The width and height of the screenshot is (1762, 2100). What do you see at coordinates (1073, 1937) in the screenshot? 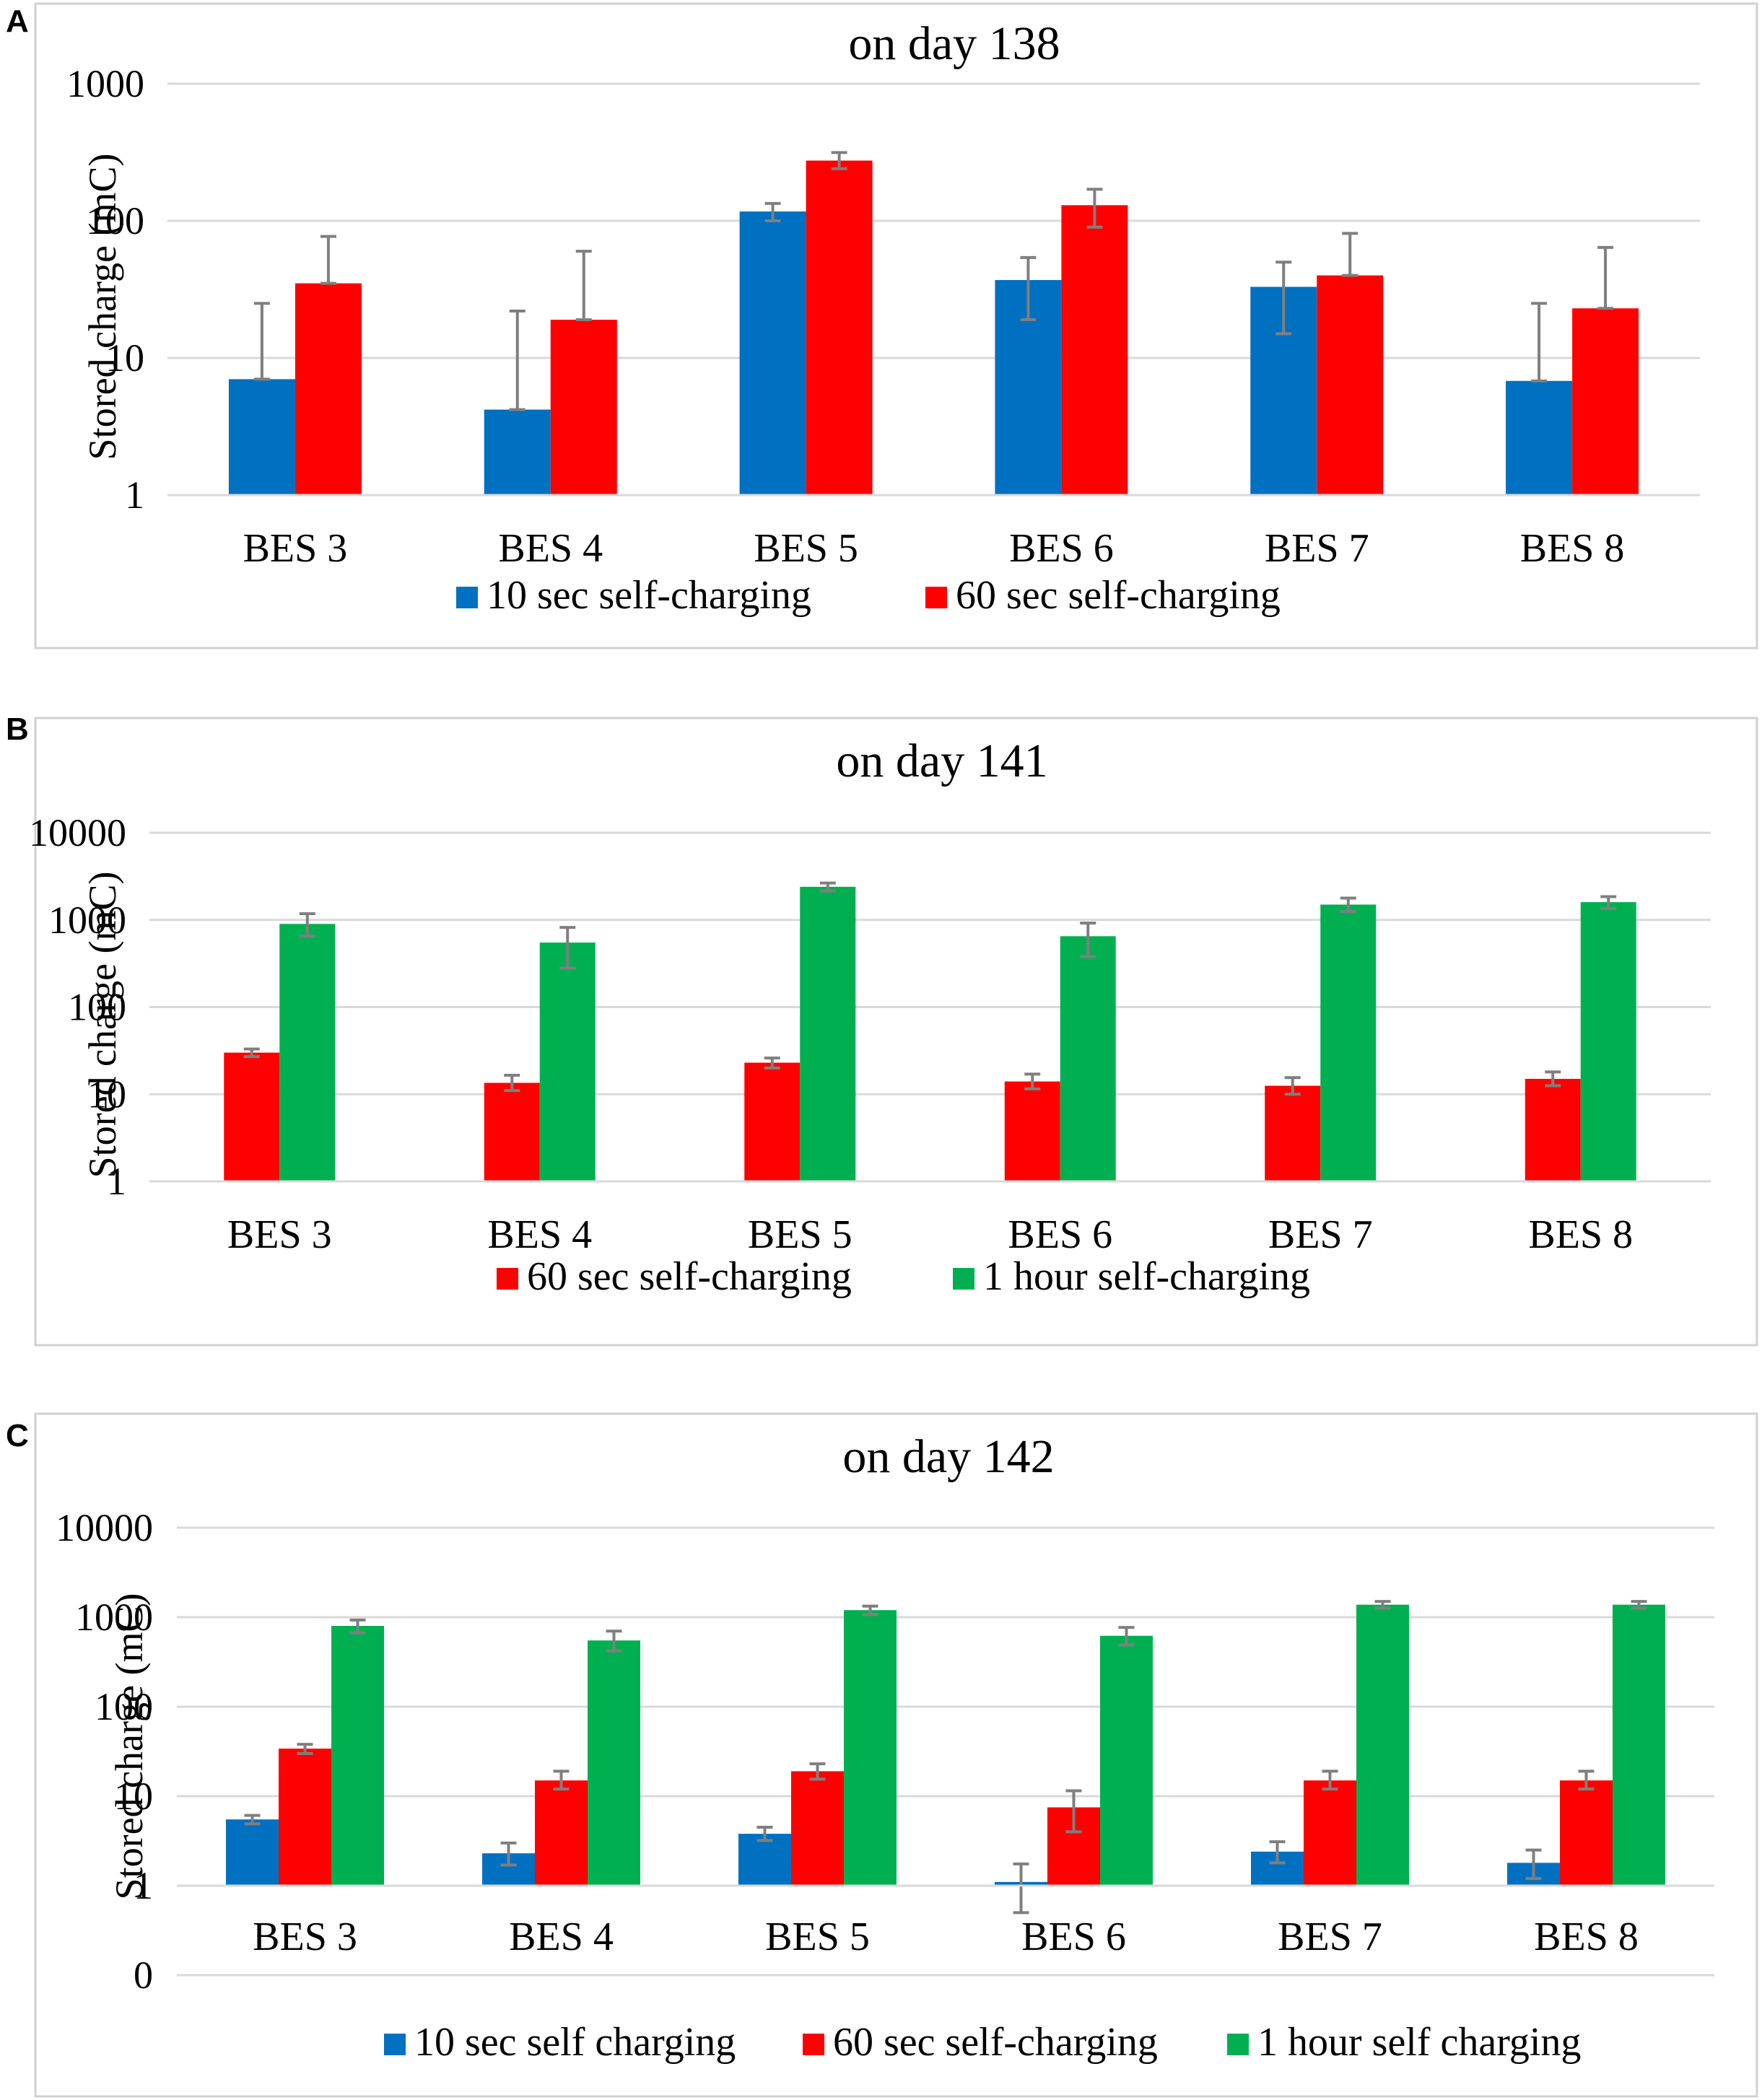
I see `category-label-c: BES 6` at bounding box center [1073, 1937].